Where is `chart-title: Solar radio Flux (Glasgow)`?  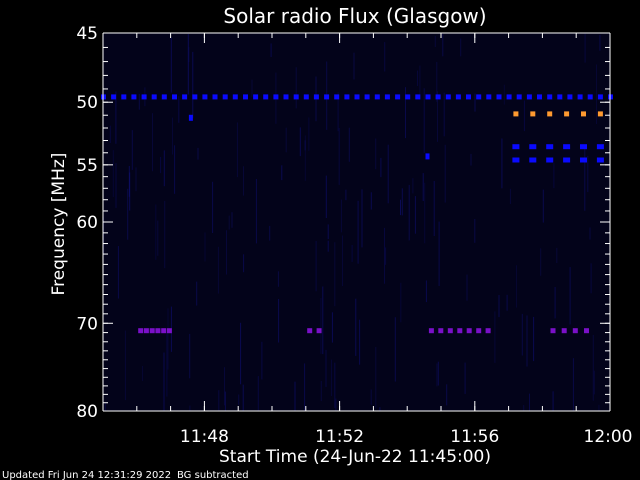 chart-title: Solar radio Flux (Glasgow) is located at coordinates (354, 16).